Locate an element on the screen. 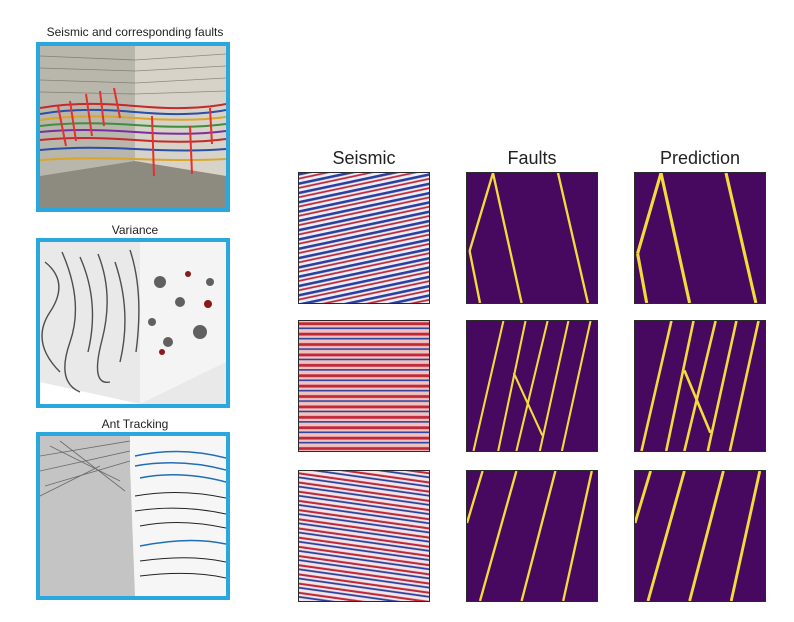 This screenshot has width=794, height=622. panel-title-seismic-faults: Seismic and corresponding faults is located at coordinates (135, 32).